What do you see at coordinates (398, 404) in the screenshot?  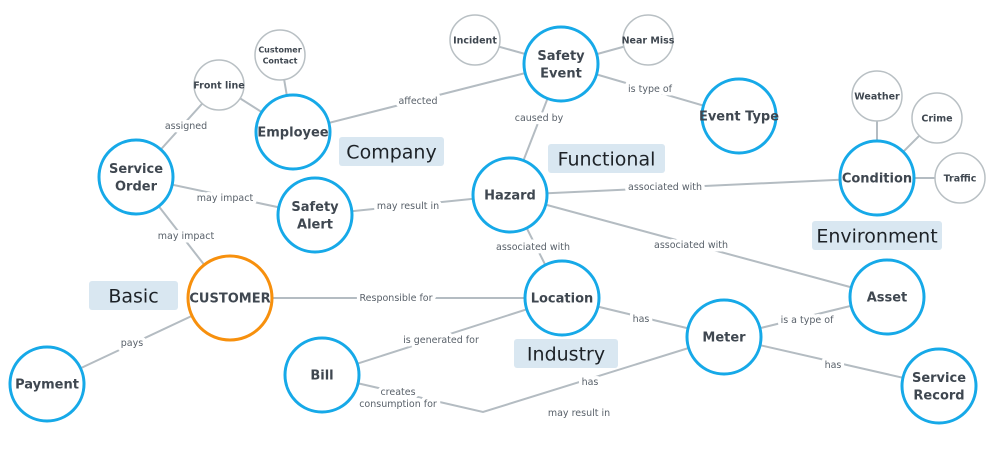 I see `edge-label: consumption for` at bounding box center [398, 404].